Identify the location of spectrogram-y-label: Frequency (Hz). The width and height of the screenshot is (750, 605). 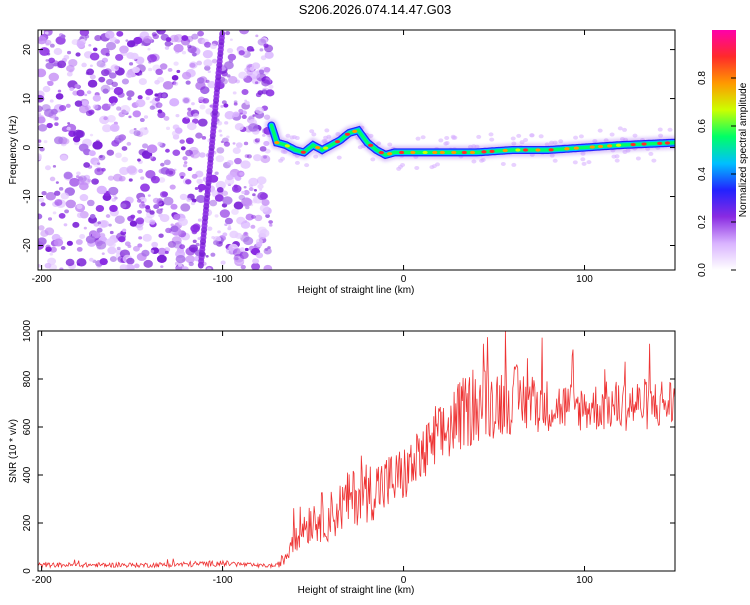
(13, 150).